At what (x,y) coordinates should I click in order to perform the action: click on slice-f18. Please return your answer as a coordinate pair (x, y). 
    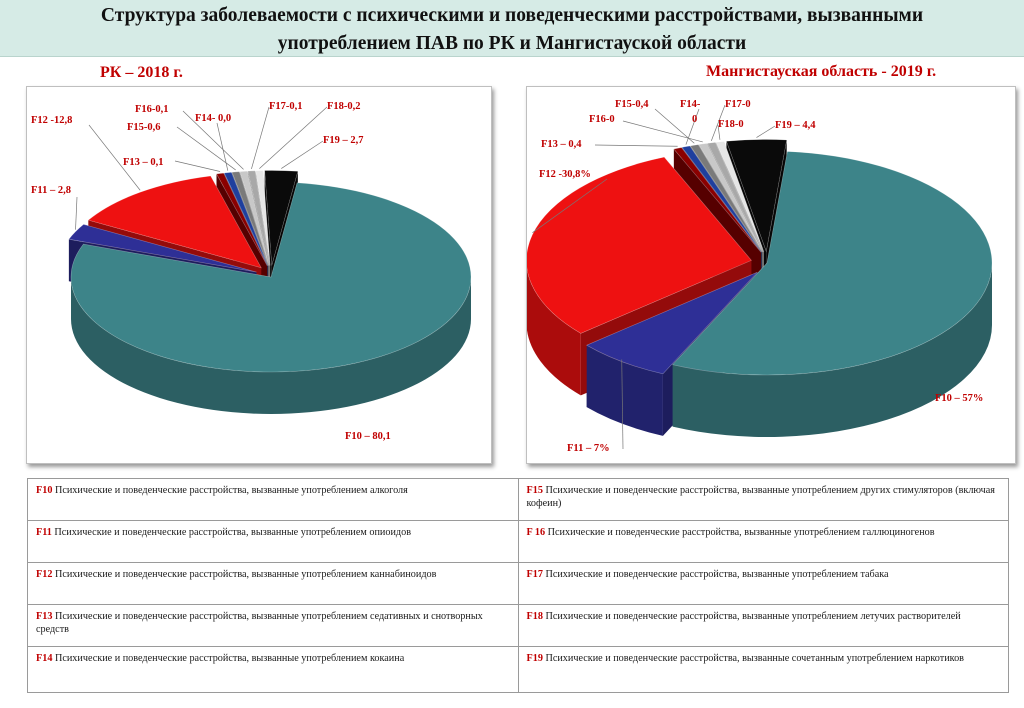
    Looking at the image, I should click on (263, 218).